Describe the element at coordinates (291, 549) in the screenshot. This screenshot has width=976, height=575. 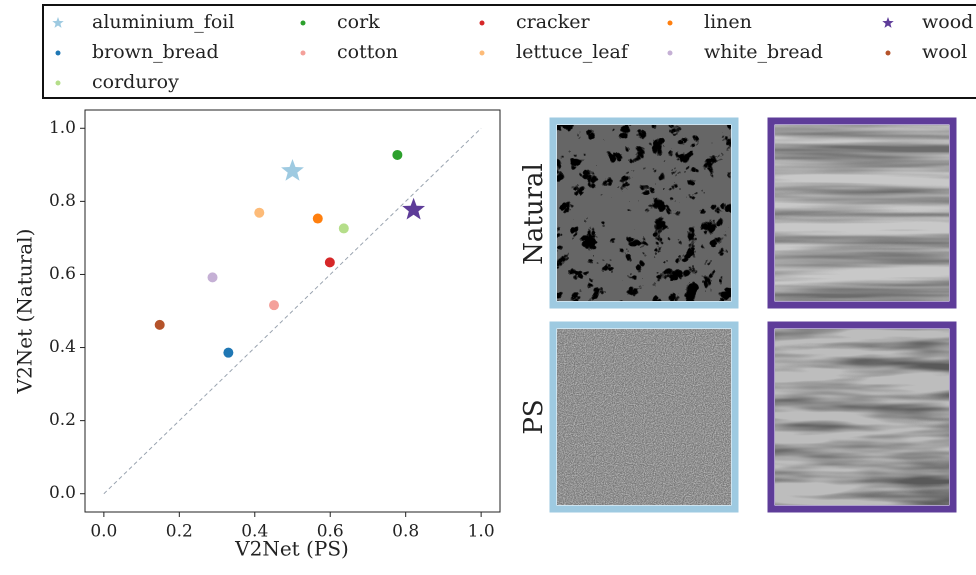
I see `x-axis-label: V2Net (PS)` at that location.